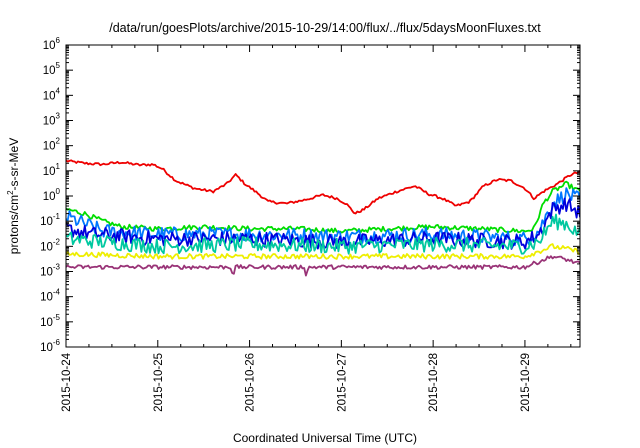 The image size is (640, 448). Describe the element at coordinates (50, 245) in the screenshot. I see `y-tick-label: 10⁻²` at that location.